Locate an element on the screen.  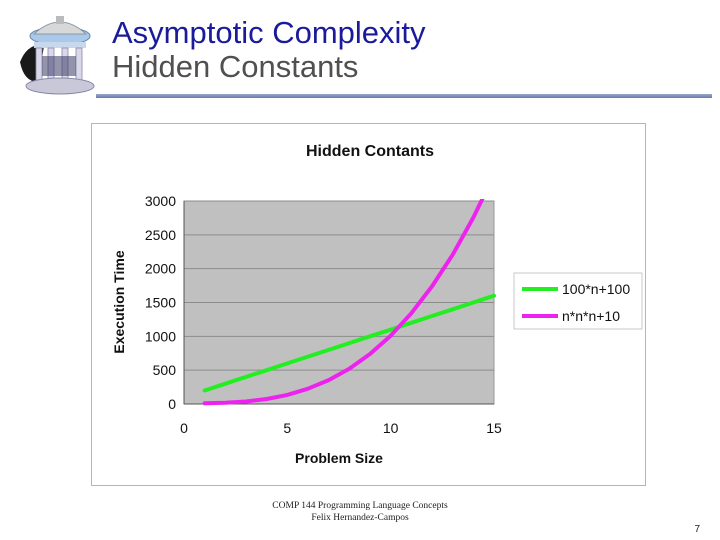
slide-subtitle: Hidden Constants is located at coordinates (235, 66).